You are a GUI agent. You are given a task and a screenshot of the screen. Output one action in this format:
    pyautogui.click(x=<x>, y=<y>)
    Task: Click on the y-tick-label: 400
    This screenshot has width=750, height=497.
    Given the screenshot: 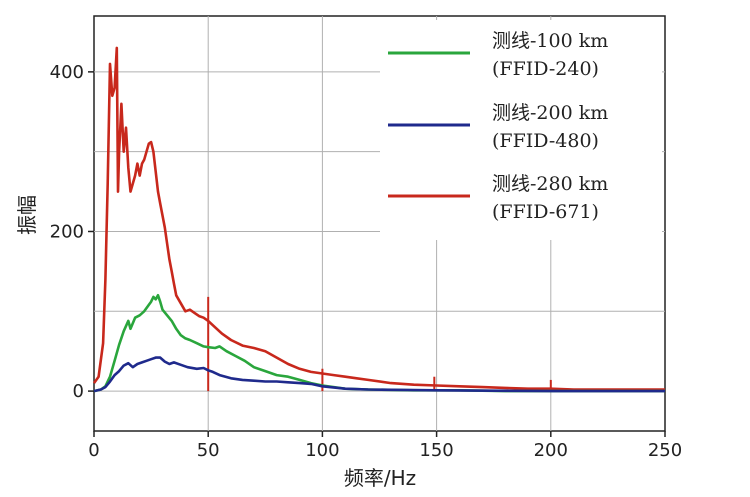 What is the action you would take?
    pyautogui.click(x=67, y=72)
    